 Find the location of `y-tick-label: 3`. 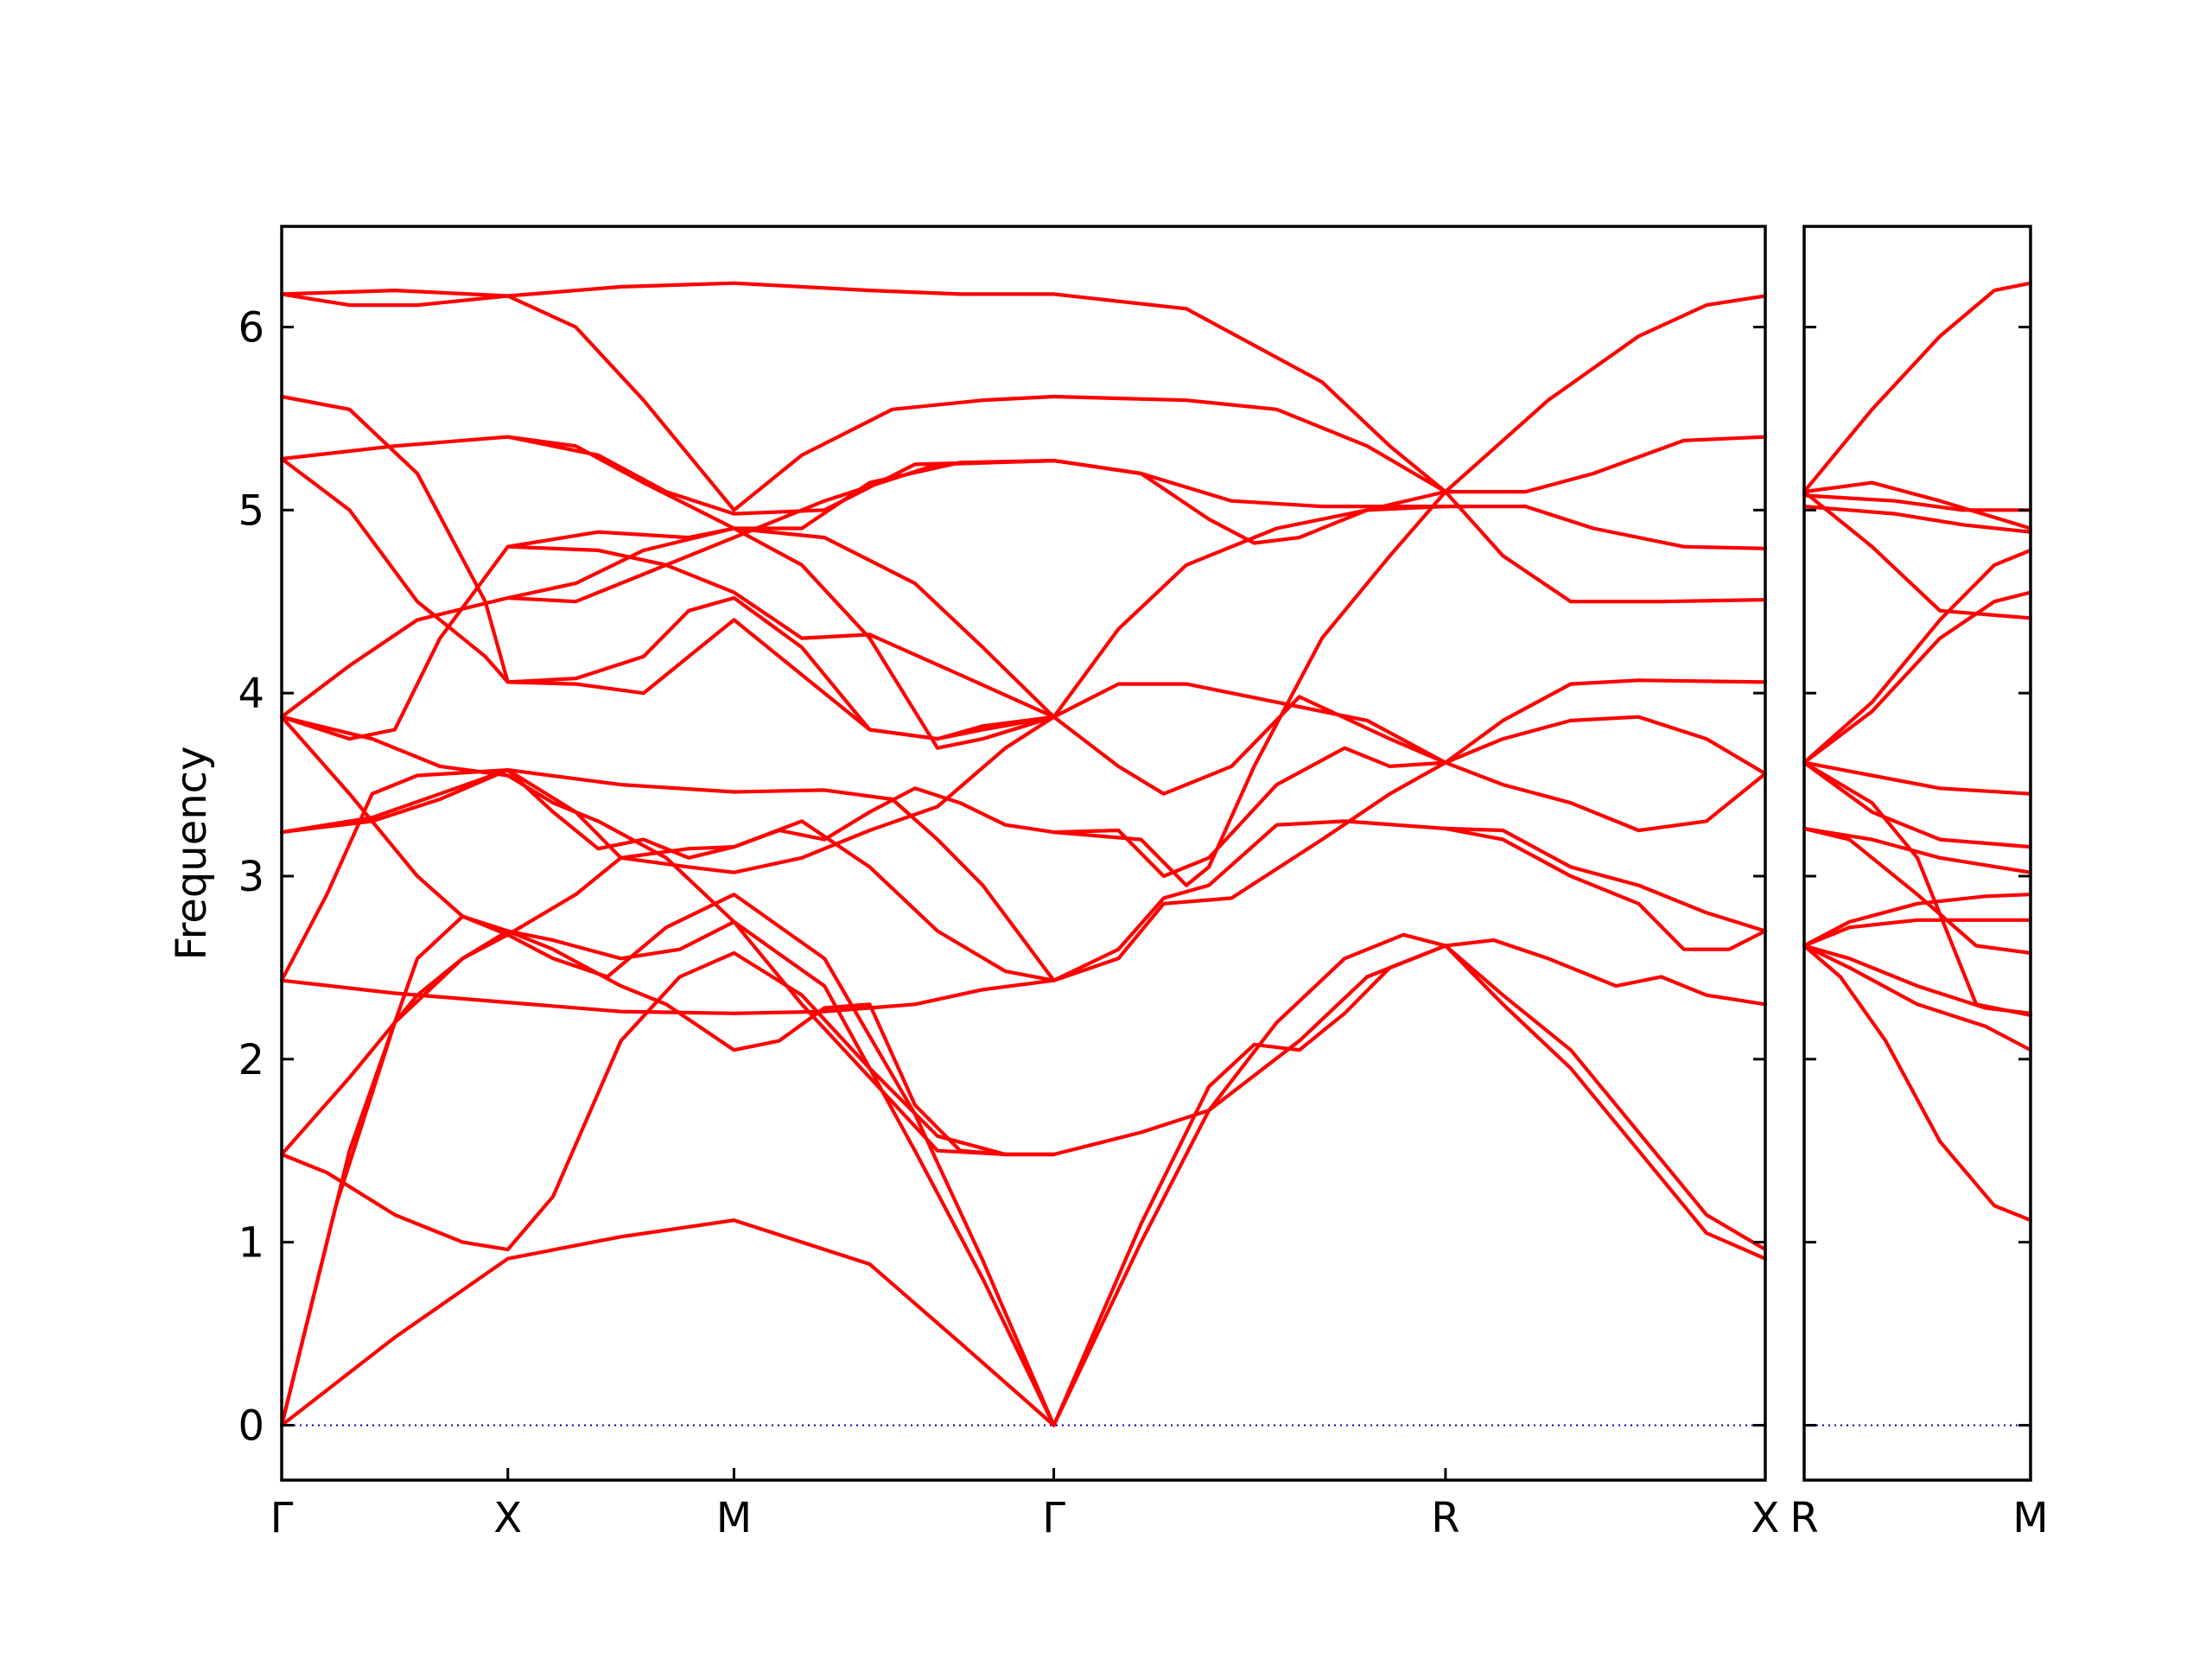

y-tick-label: 3 is located at coordinates (251, 877).